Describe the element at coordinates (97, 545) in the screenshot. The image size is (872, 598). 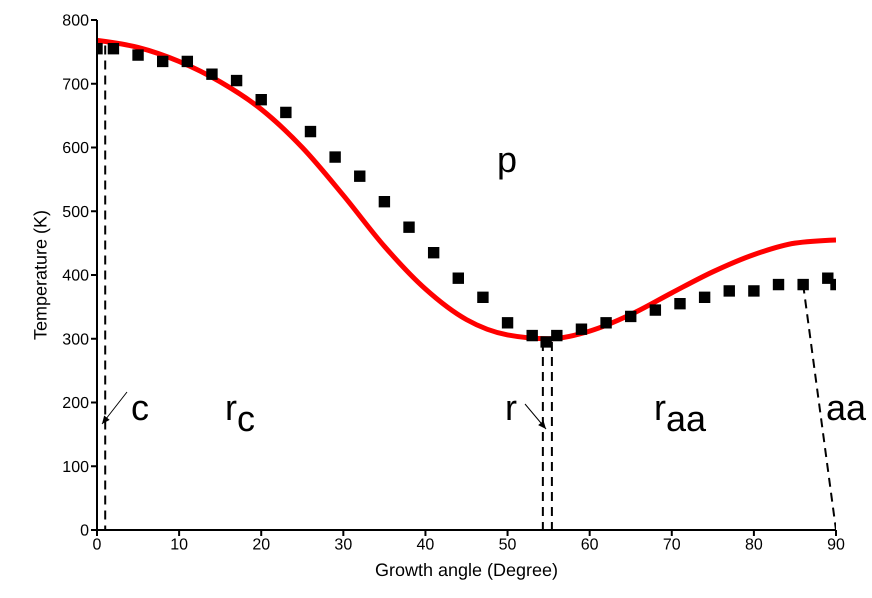
I see `x-tick-label: 0` at that location.